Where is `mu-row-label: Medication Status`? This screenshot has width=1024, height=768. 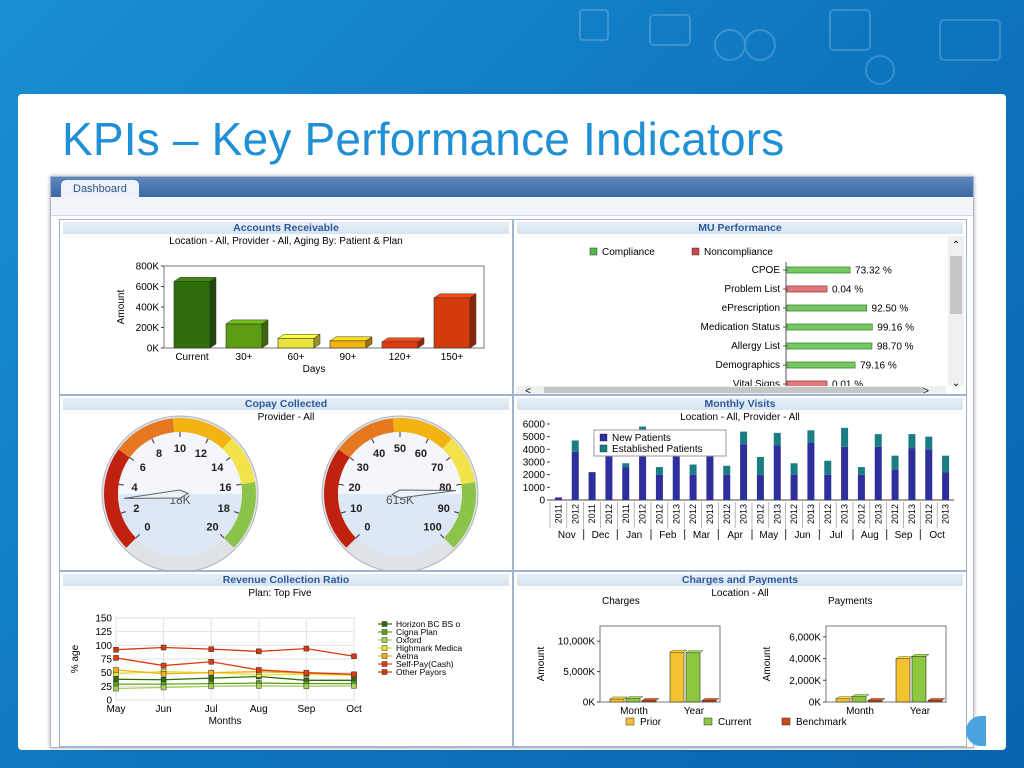
mu-row-label: Medication Status is located at coordinates (741, 327).